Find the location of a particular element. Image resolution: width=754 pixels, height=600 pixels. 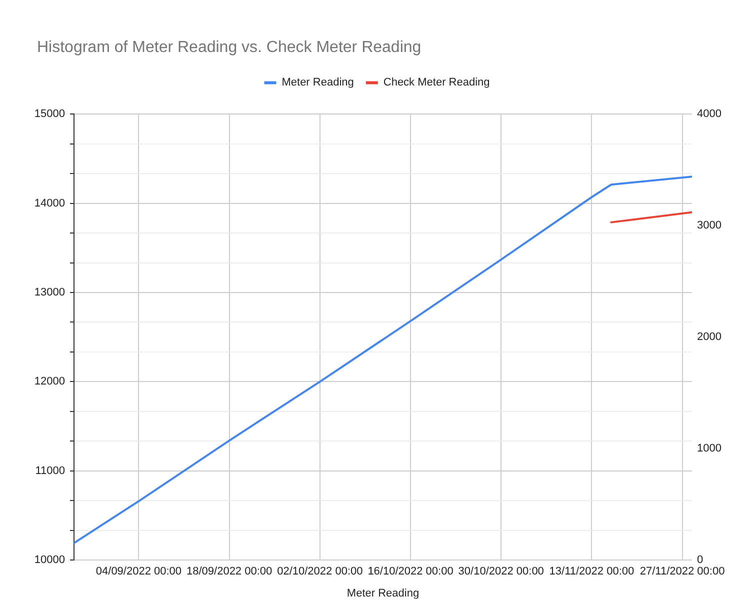

x-tick-label: 30/10/2022 00:00 is located at coordinates (501, 572).